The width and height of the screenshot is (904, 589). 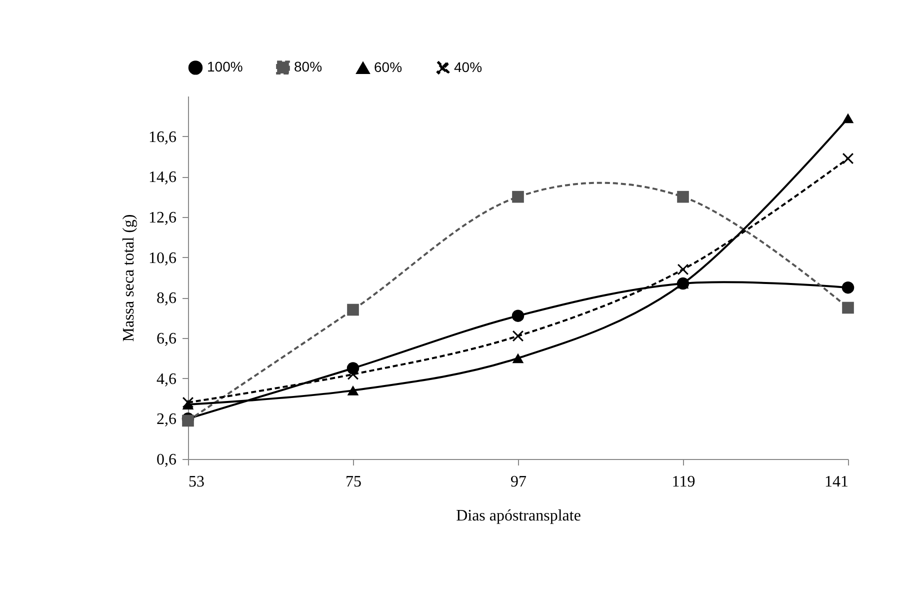 I want to click on y-tick-label: 16,6, so click(x=162, y=137).